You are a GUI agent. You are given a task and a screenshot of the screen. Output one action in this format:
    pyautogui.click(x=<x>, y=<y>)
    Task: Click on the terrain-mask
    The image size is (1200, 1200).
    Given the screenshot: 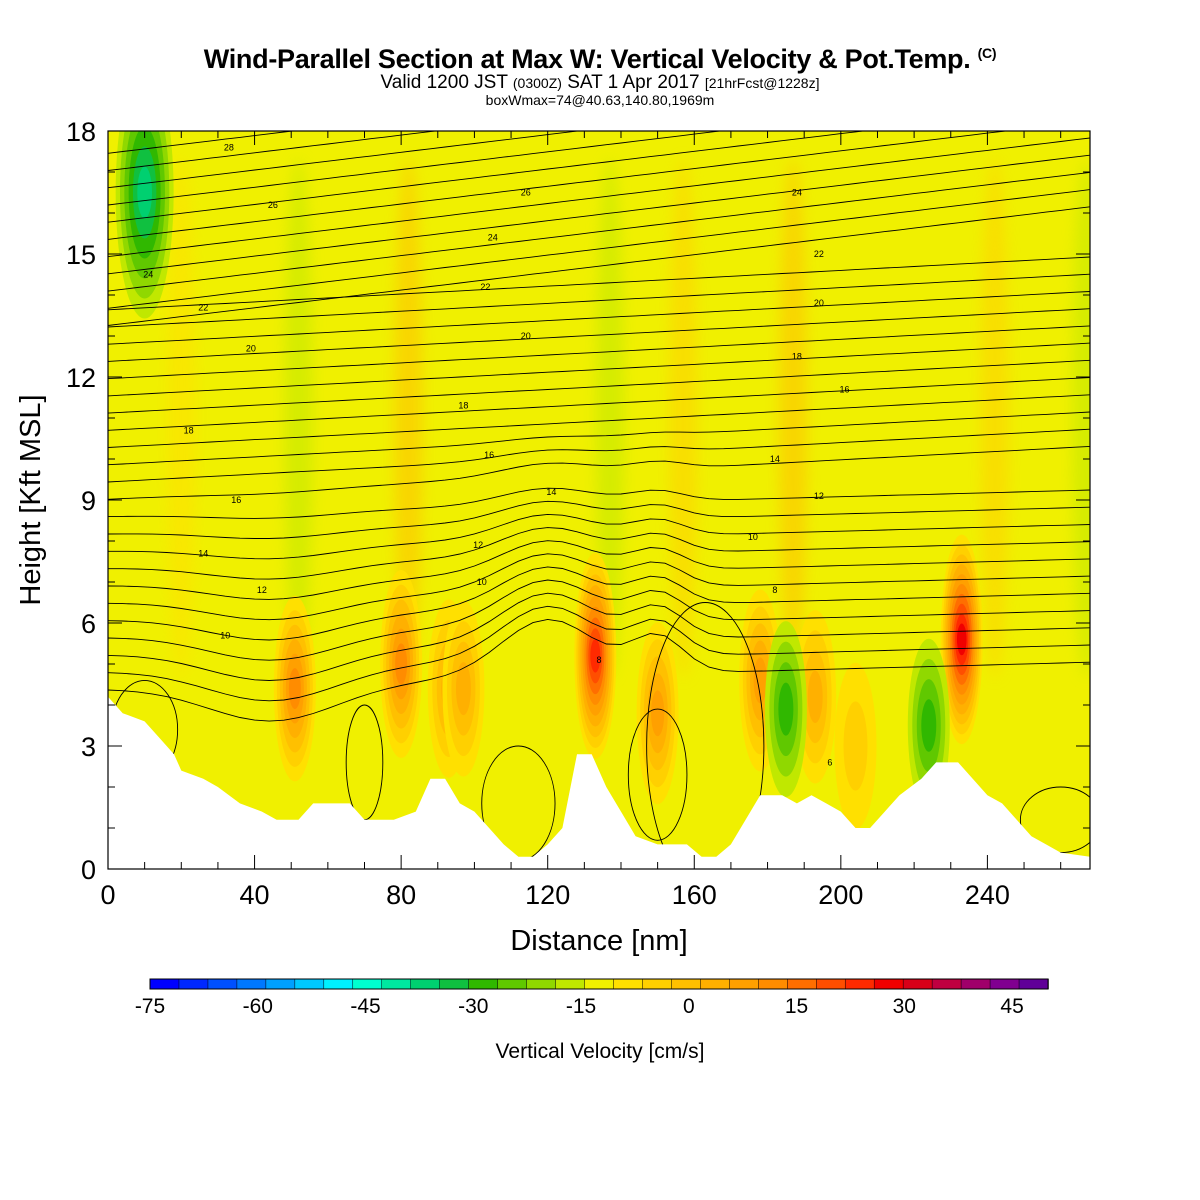 What is the action you would take?
    pyautogui.click(x=599, y=782)
    